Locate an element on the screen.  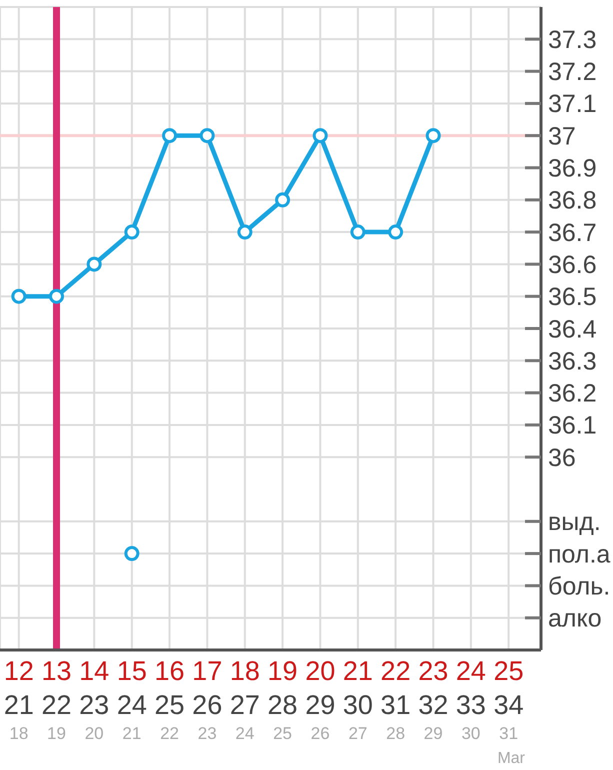
y-tick-label: боль. is located at coordinates (579, 586).